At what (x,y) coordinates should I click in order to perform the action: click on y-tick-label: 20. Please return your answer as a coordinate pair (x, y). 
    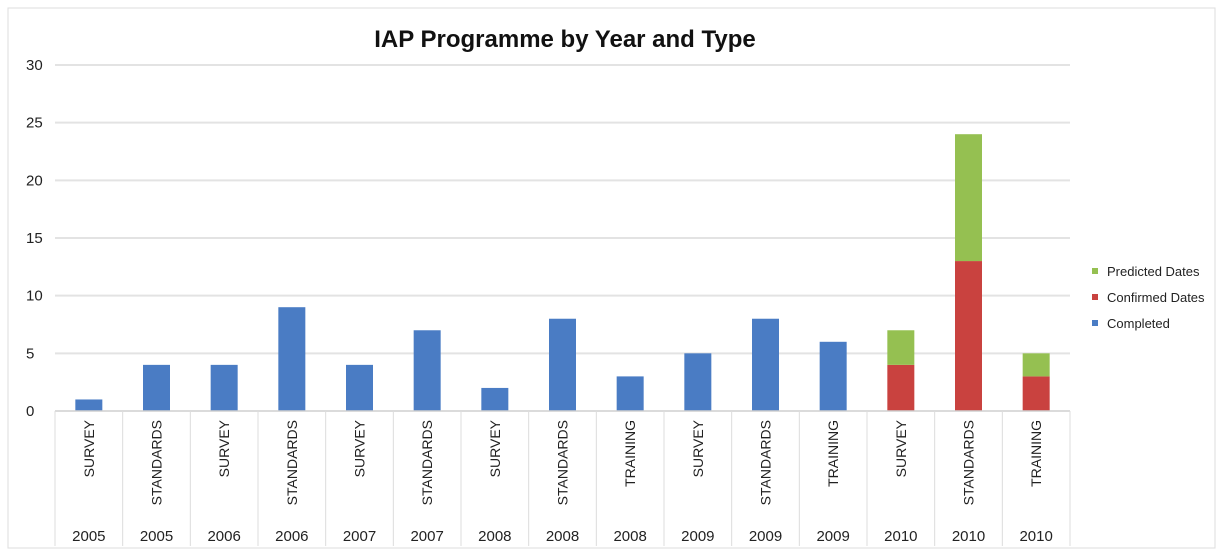
    Looking at the image, I should click on (34, 180).